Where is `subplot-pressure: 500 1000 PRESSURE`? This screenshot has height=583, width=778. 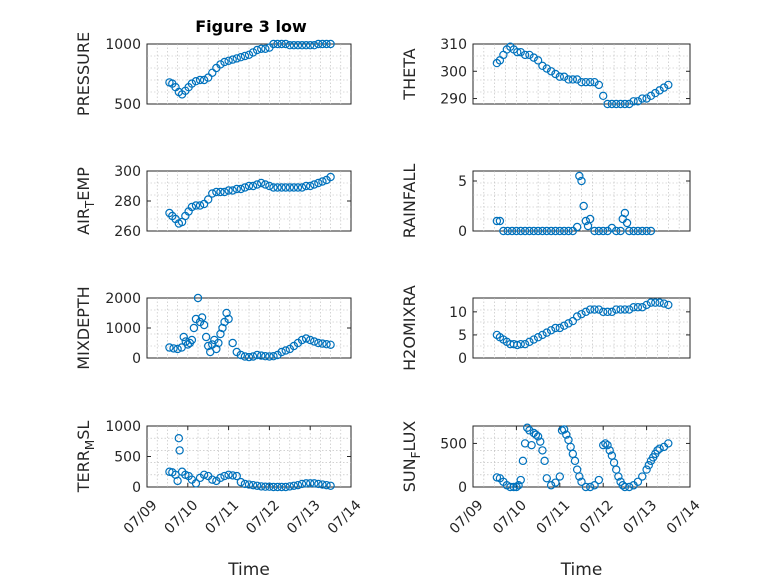 subplot-pressure: 500 1000 PRESSURE is located at coordinates (213, 74).